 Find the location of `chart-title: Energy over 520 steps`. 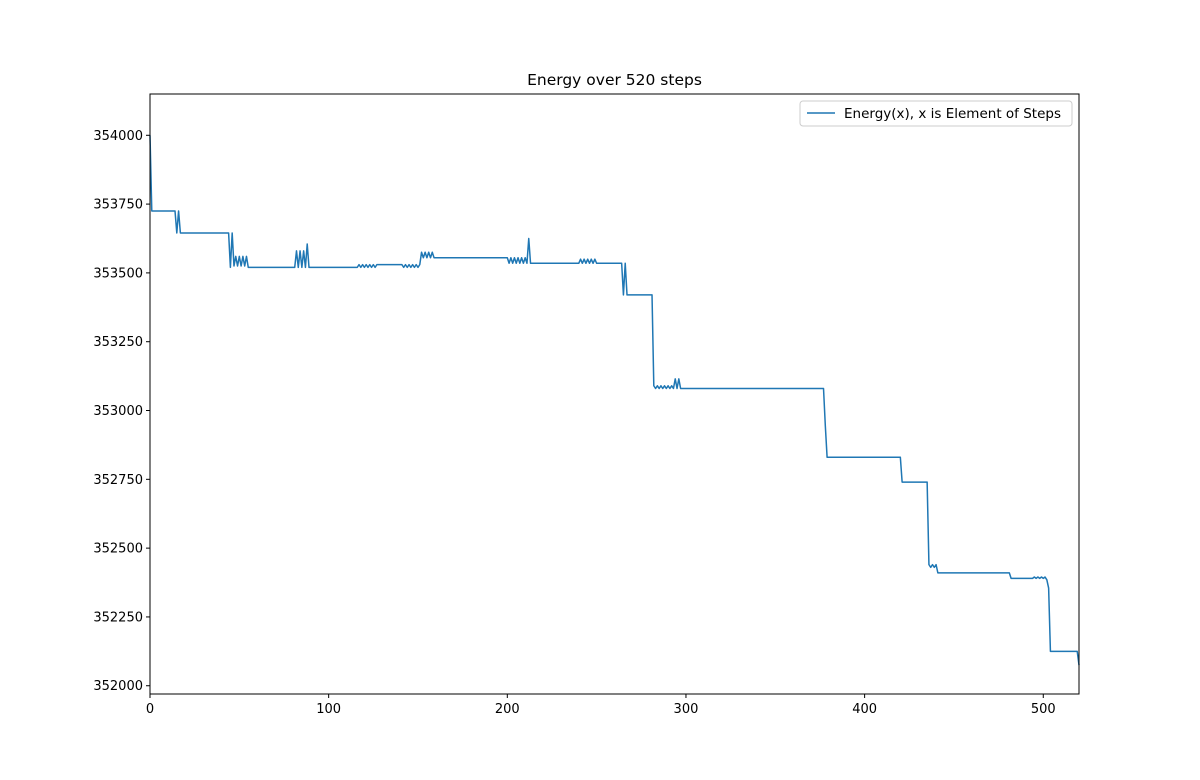

chart-title: Energy over 520 steps is located at coordinates (614, 80).